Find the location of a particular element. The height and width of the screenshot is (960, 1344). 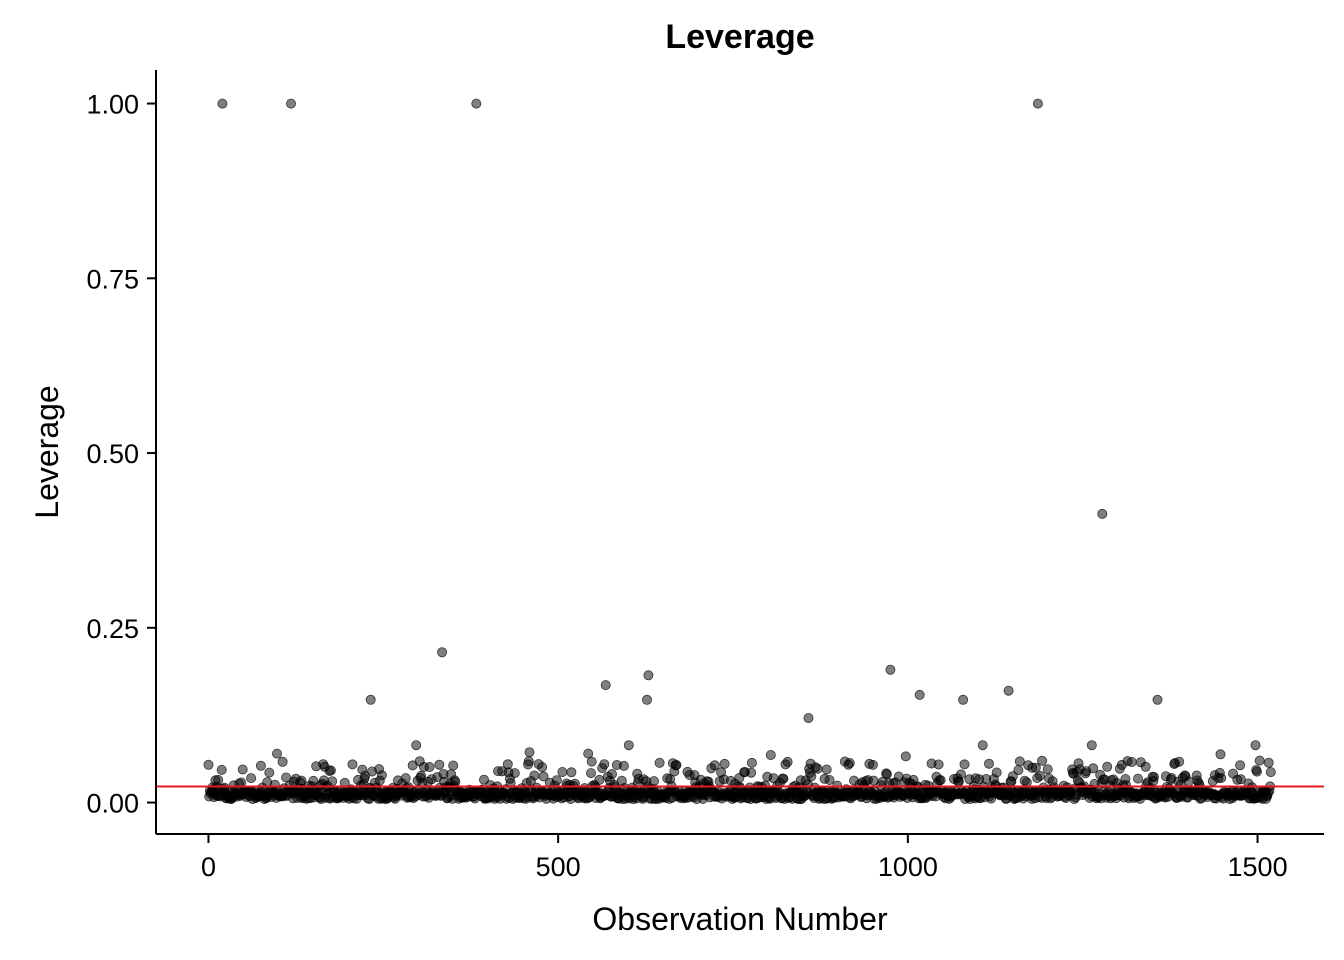

y-tick-label: 0.00 is located at coordinates (112, 804).